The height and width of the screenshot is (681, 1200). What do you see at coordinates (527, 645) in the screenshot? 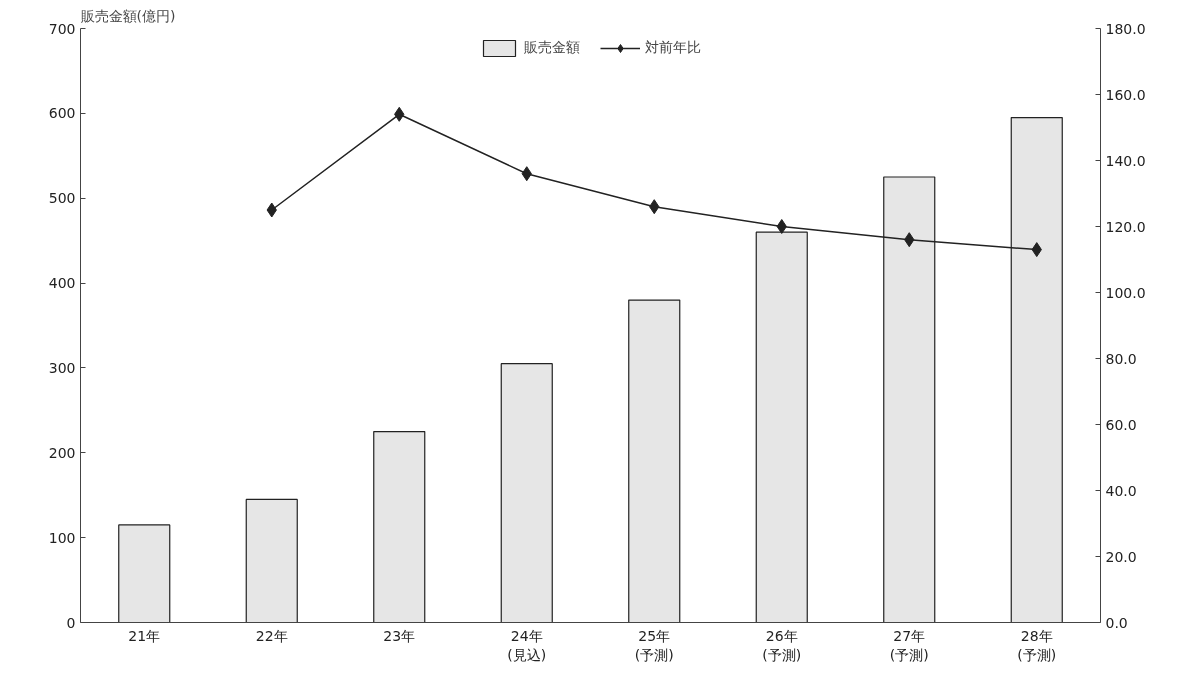
I see `x-tick-label: 24年 (見込)` at bounding box center [527, 645].